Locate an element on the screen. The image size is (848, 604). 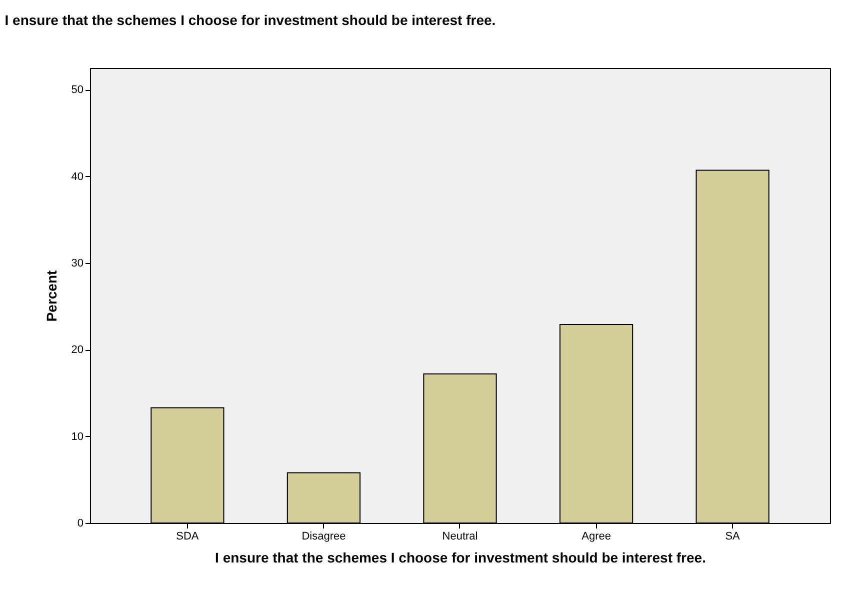
x-axis-title: I ensure that the schemes I choose for investment should be interest free. is located at coordinates (460, 558).